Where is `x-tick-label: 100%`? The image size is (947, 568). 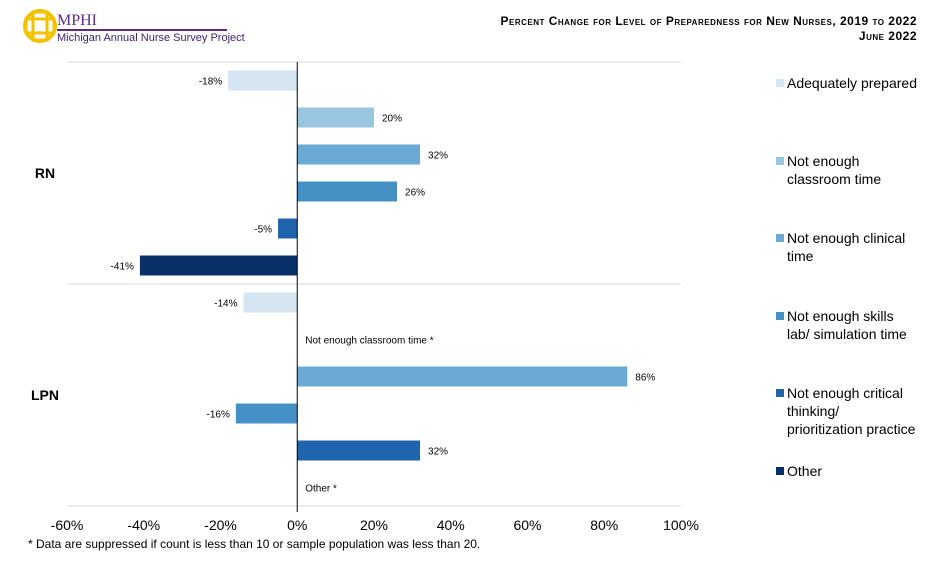 x-tick-label: 100% is located at coordinates (681, 525).